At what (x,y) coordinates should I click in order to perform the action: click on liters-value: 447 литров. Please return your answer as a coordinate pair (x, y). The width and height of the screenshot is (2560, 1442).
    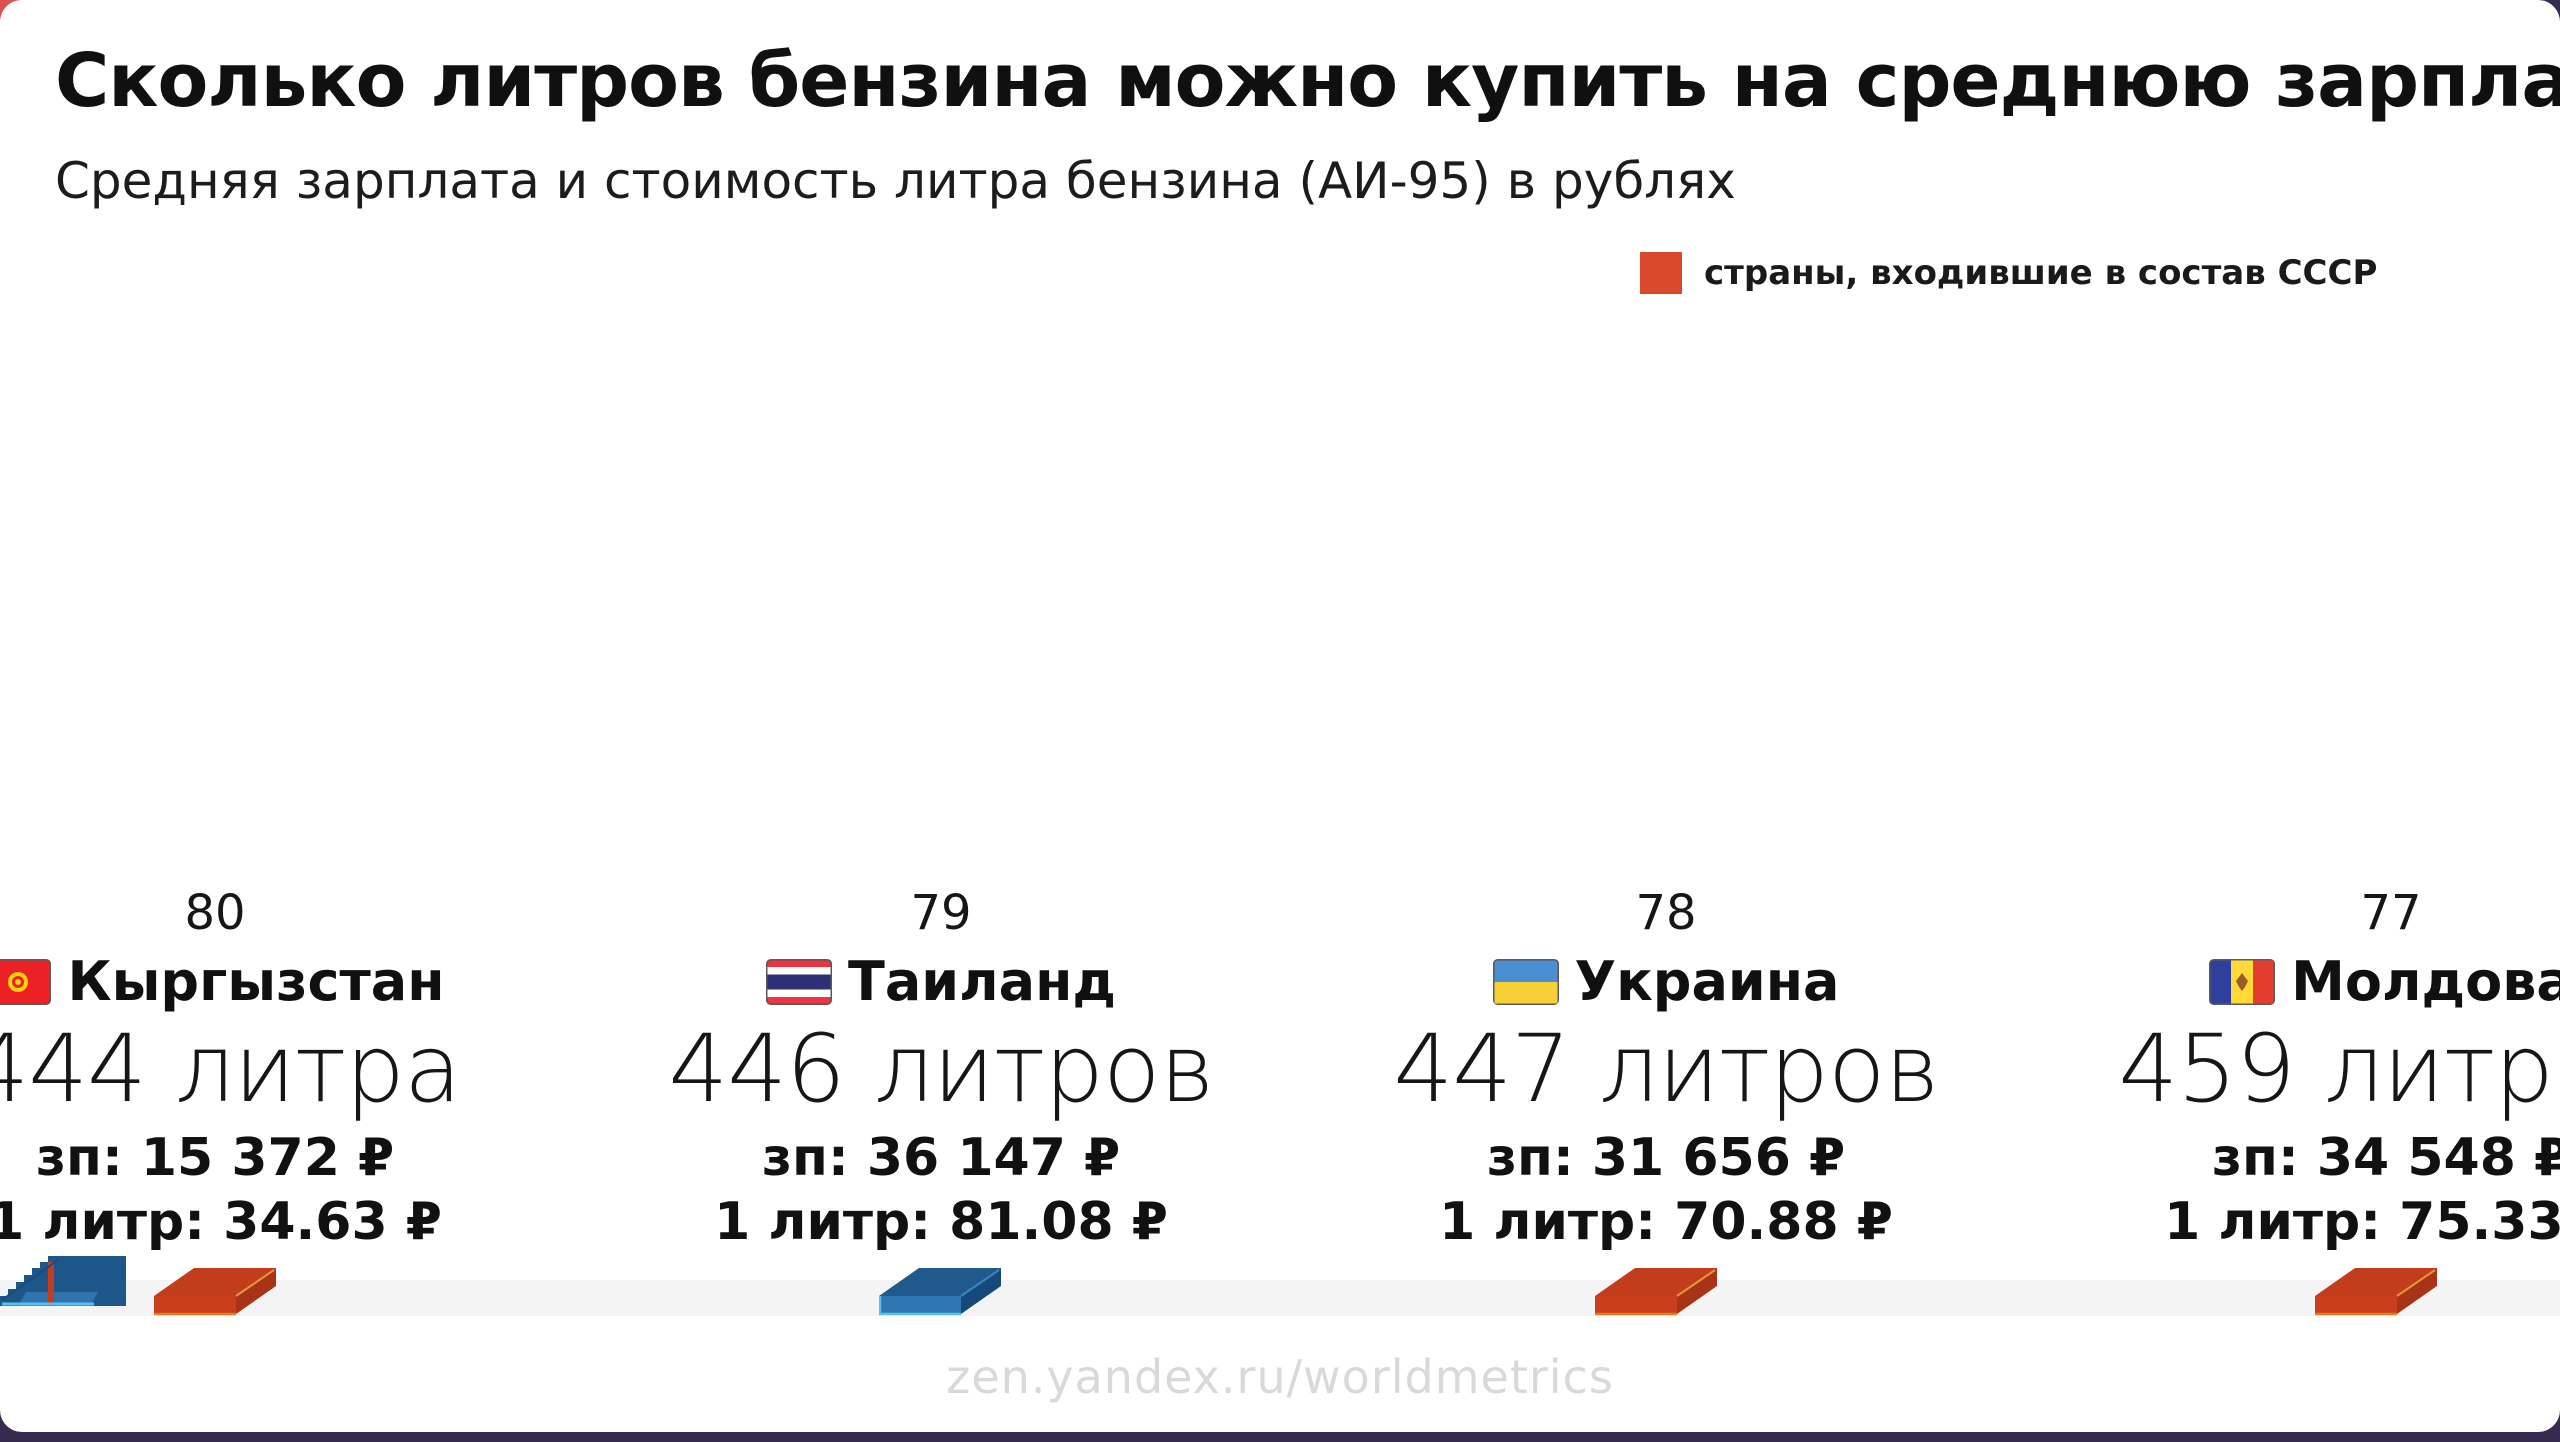
    Looking at the image, I should click on (1666, 1069).